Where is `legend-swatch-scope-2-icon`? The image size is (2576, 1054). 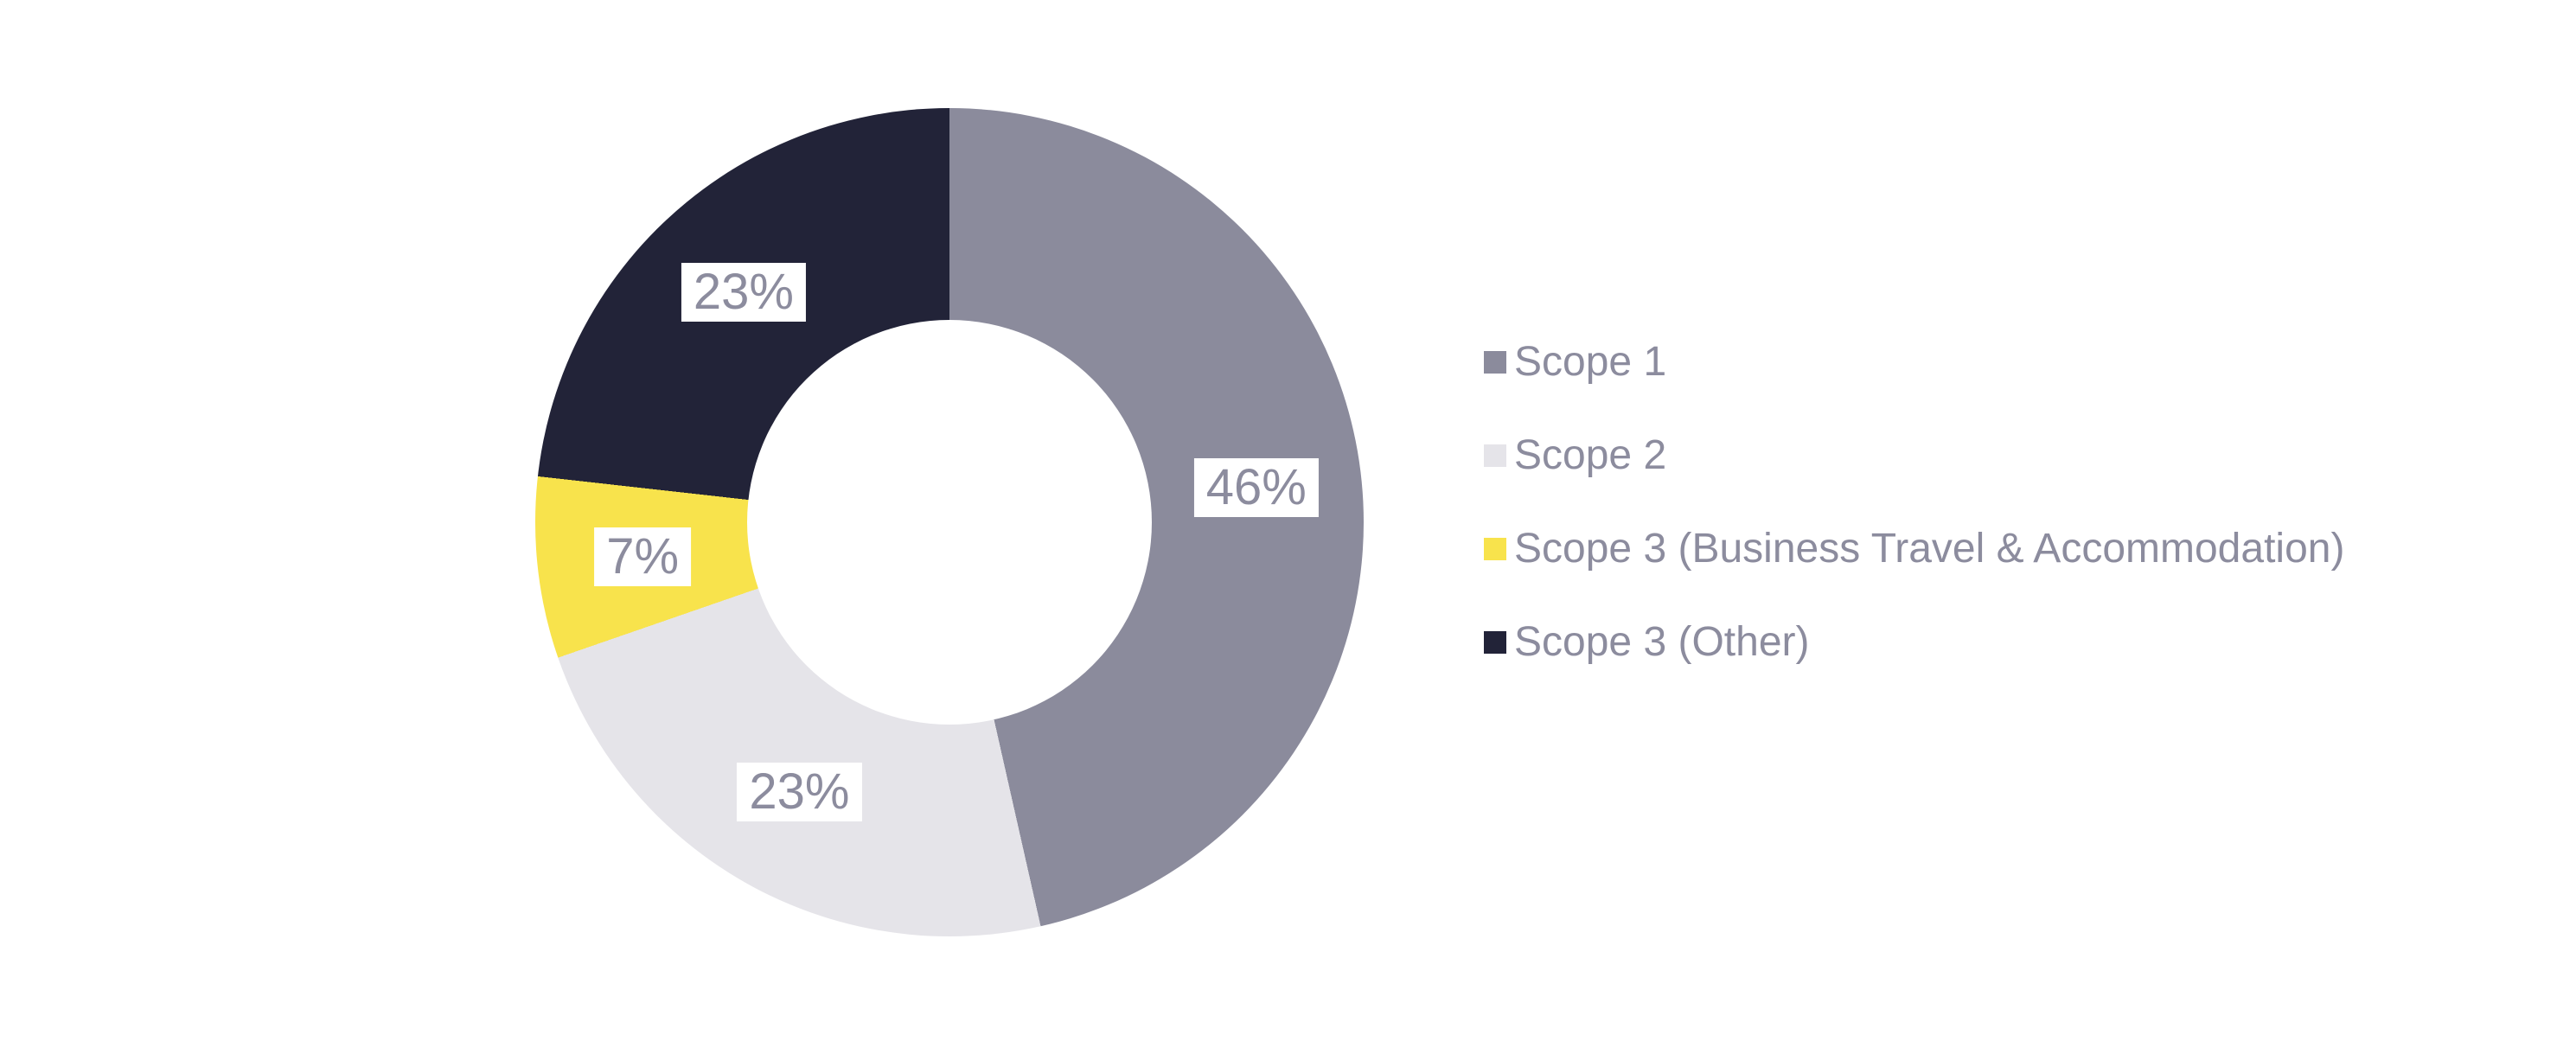
legend-swatch-scope-2-icon is located at coordinates (1495, 455).